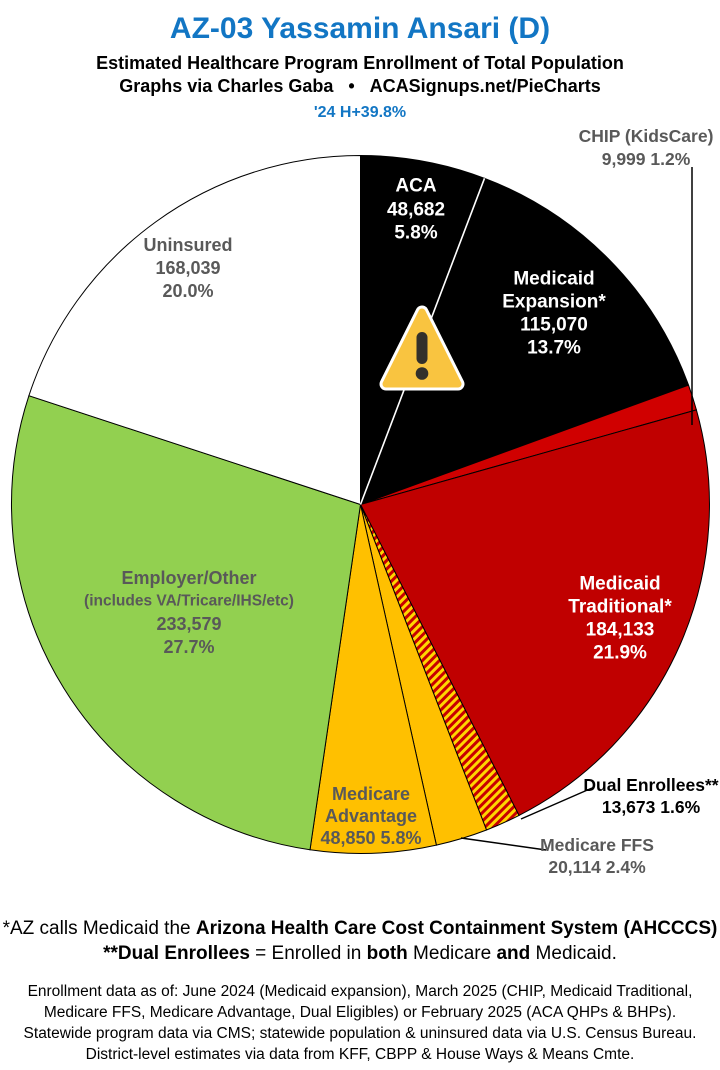  Describe the element at coordinates (650, 796) in the screenshot. I see `pie-label-dual-enrollees: Dual Enrollees** 13,673 1.6%` at that location.